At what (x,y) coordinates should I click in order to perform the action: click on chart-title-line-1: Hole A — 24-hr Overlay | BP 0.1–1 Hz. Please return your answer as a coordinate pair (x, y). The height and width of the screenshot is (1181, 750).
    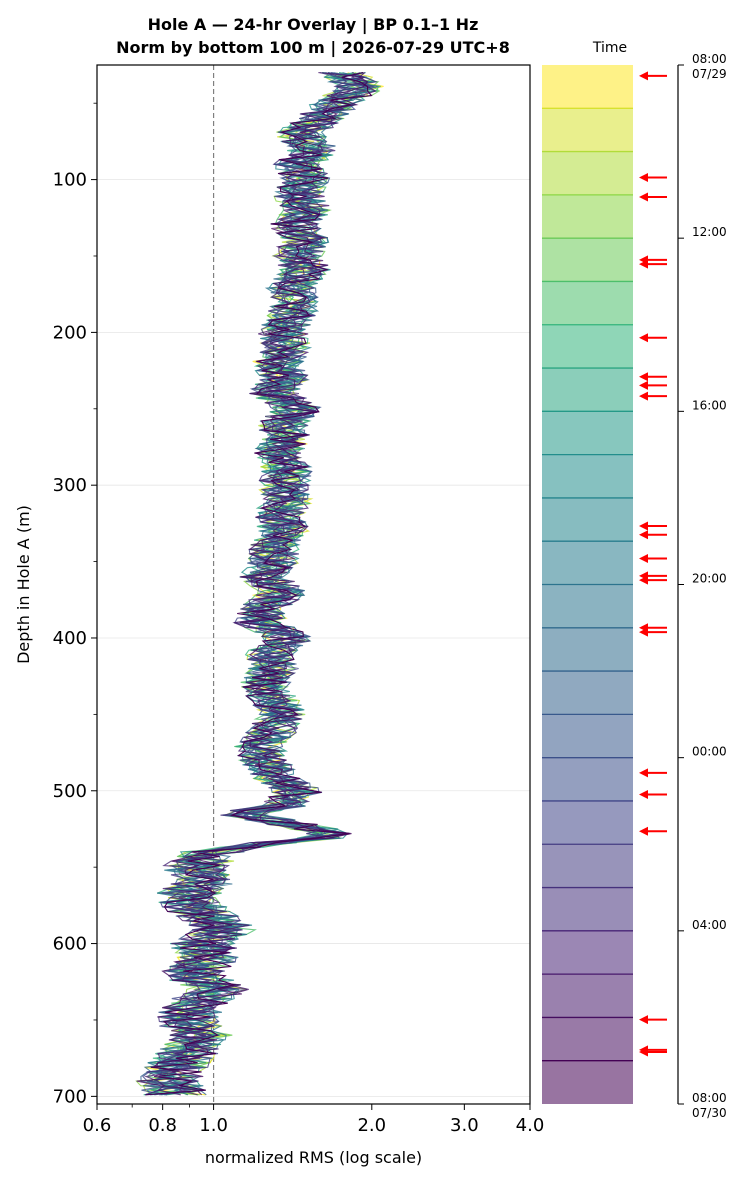
    Looking at the image, I should click on (313, 25).